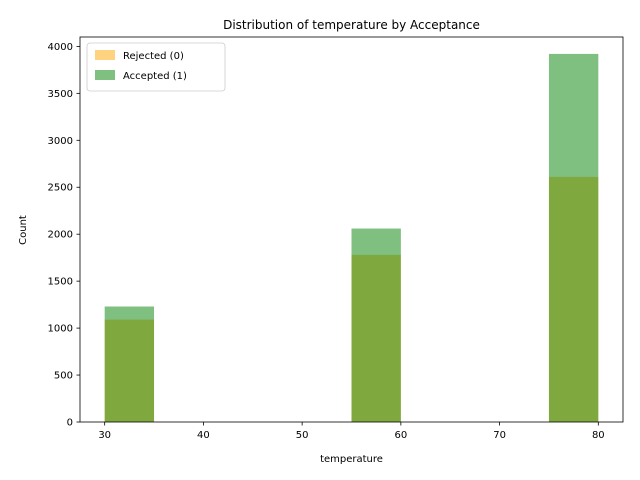  Describe the element at coordinates (60, 188) in the screenshot. I see `y-tick-label: 2500` at that location.